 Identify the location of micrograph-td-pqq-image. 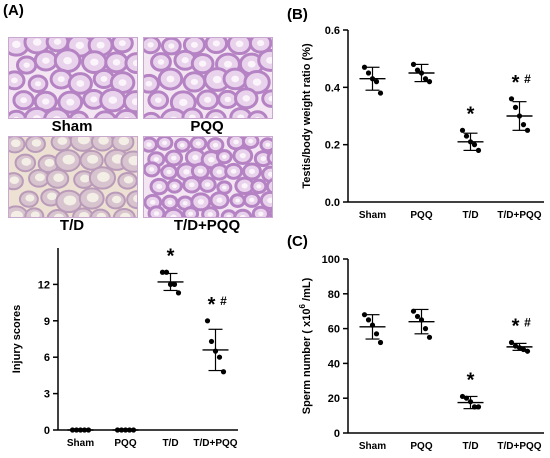
(208, 177).